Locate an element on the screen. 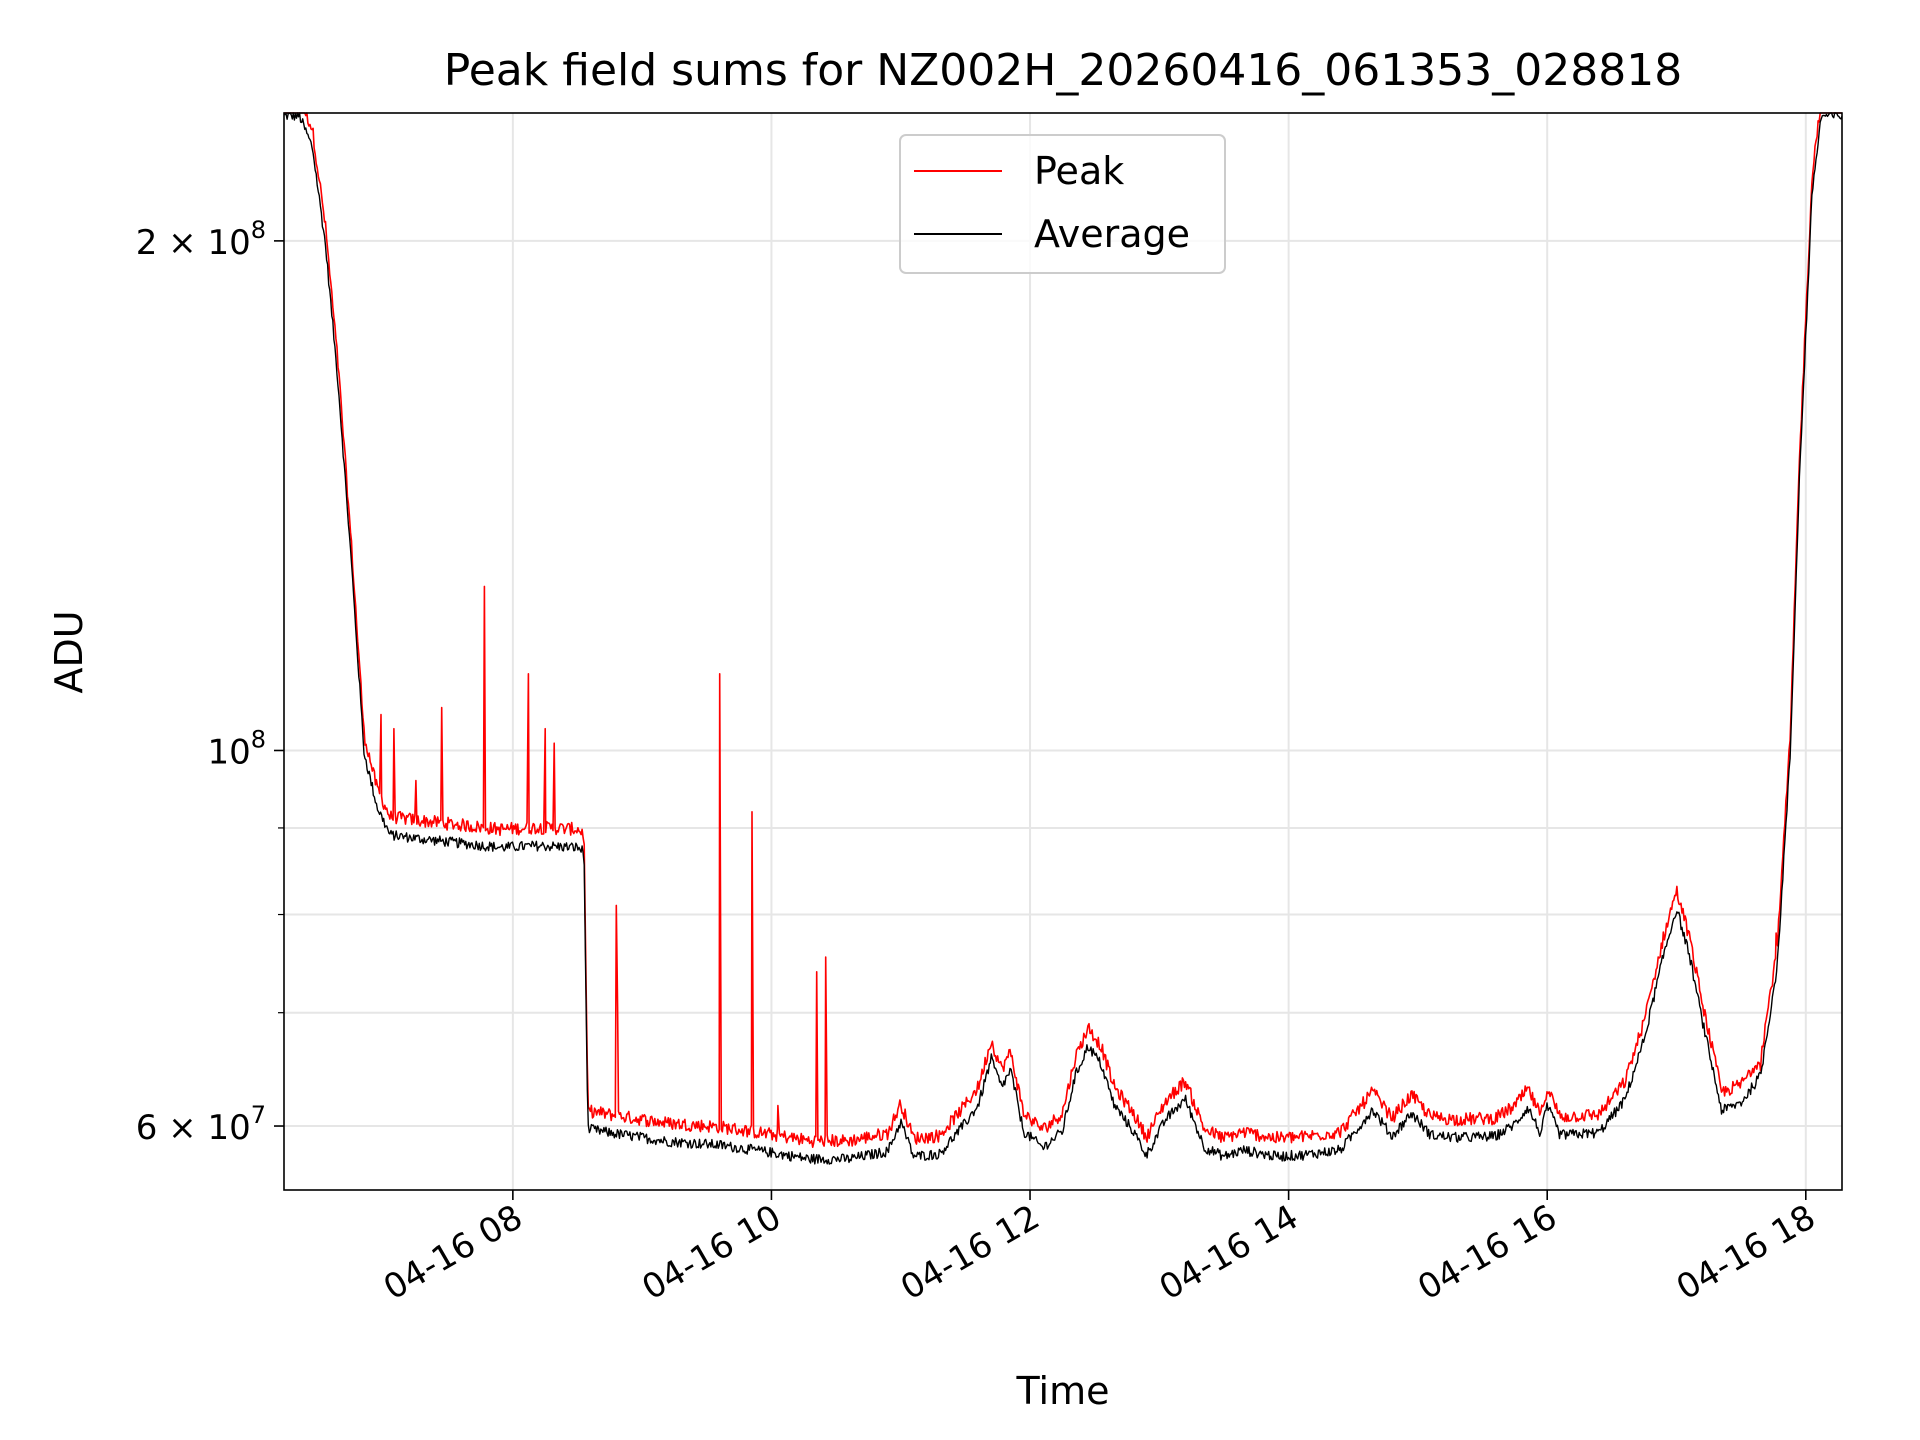  legend: Peak Average is located at coordinates (1062, 204).